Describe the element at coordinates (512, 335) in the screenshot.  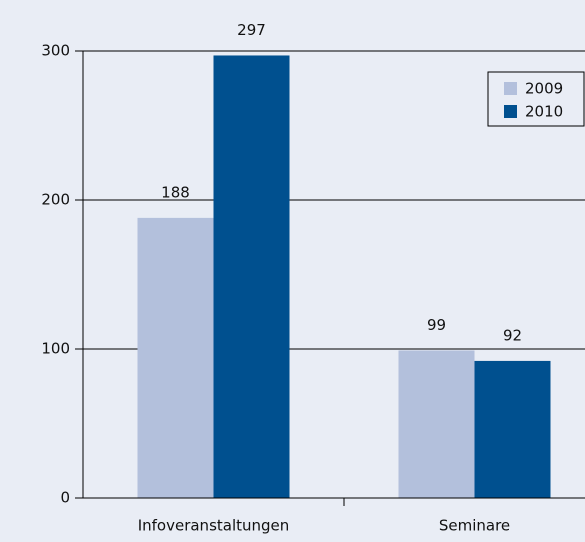
I see `value-label: 92` at that location.